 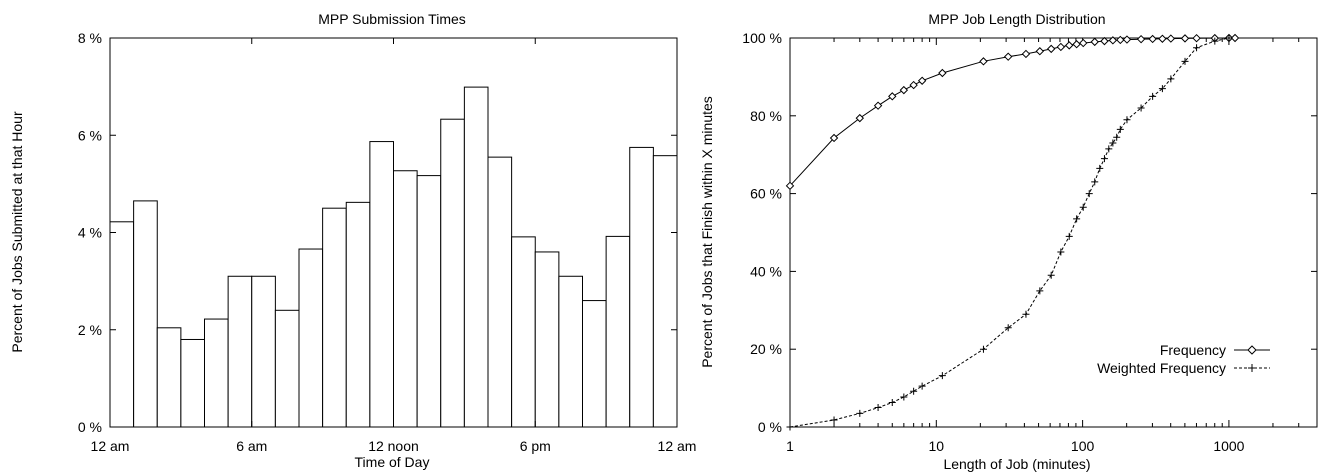 I want to click on legend-frequency-label: Frequency, so click(x=1193, y=350).